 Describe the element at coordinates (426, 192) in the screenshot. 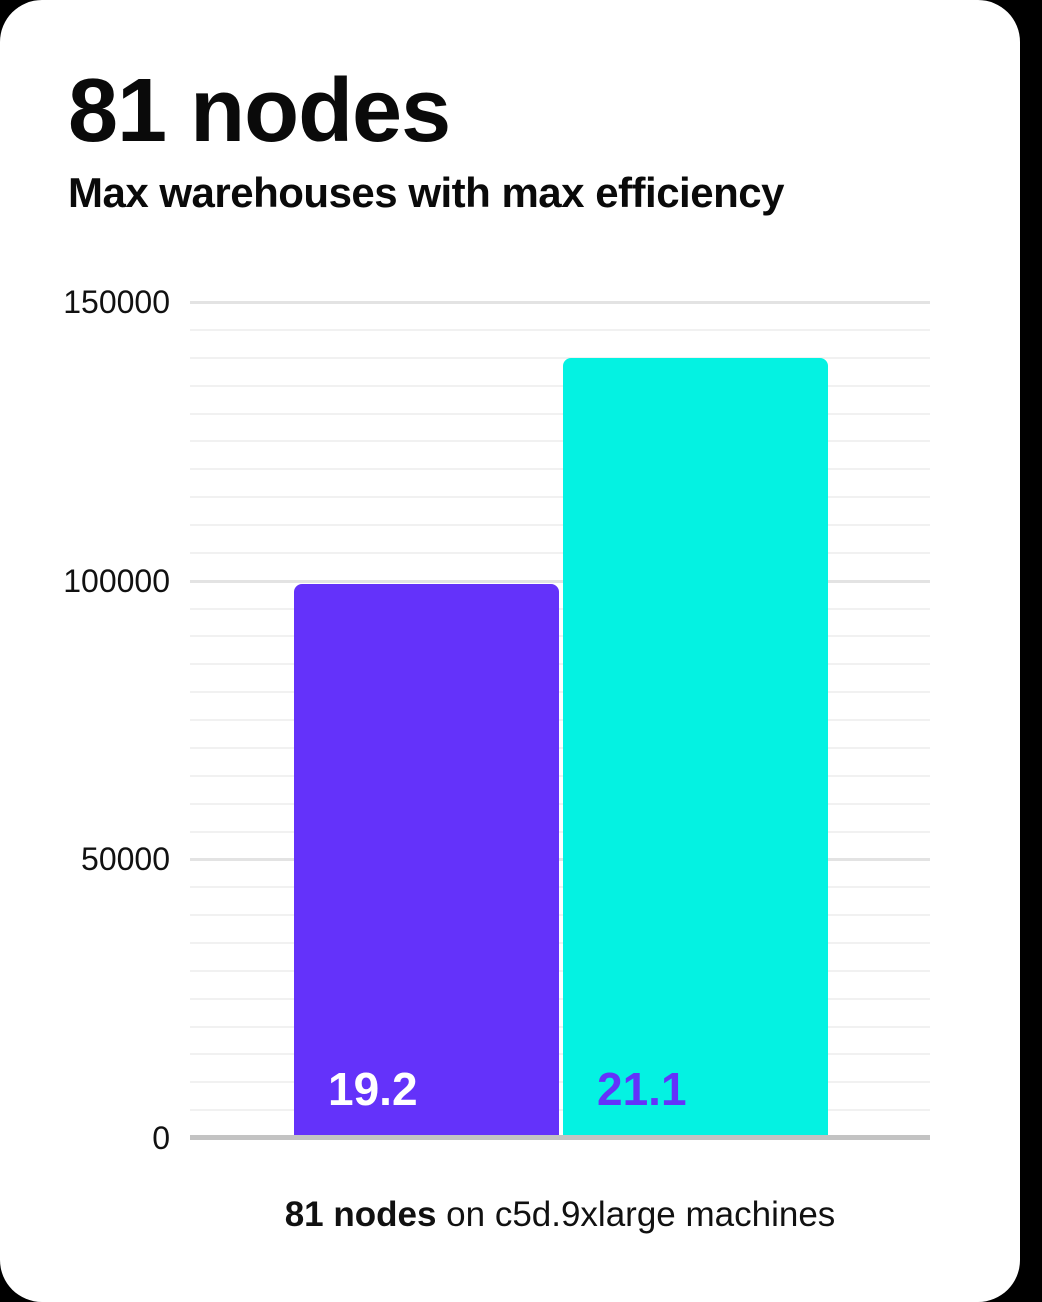

I see `chart-subtitle: Max warehouses with max efficiency` at that location.